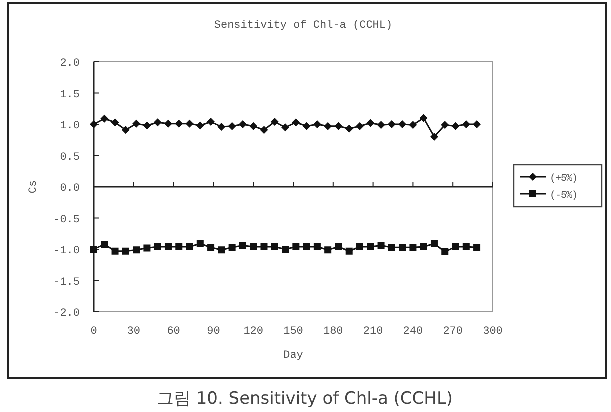  I want to click on x-tick-label: 210, so click(373, 332).